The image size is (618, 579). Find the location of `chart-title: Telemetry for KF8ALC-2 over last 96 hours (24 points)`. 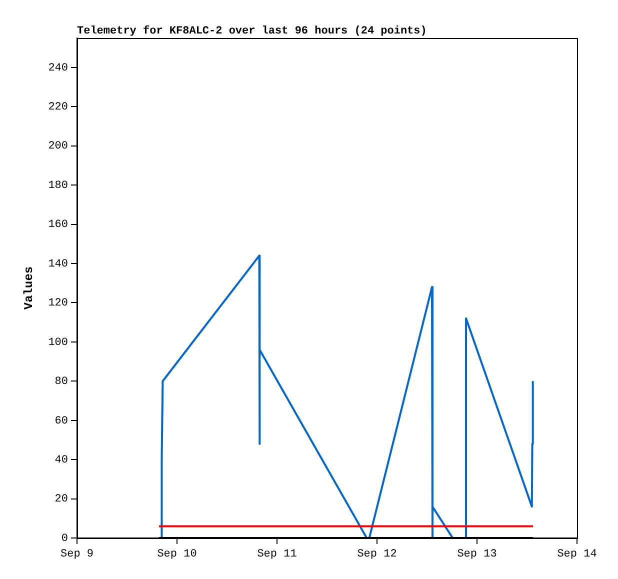

chart-title: Telemetry for KF8ALC-2 over last 96 hours (24 points) is located at coordinates (252, 31).